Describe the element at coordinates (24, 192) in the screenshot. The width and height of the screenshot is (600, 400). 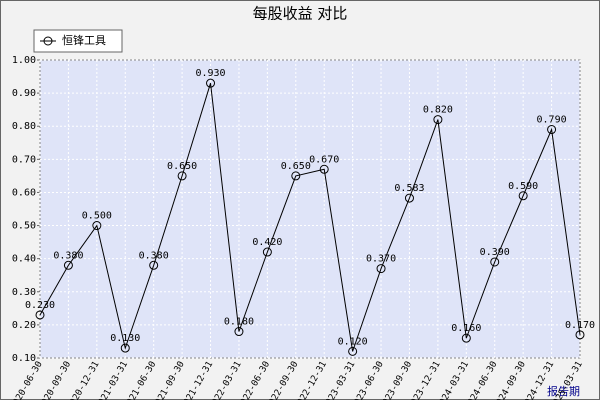
I see `y-tick-label: 0.60` at that location.